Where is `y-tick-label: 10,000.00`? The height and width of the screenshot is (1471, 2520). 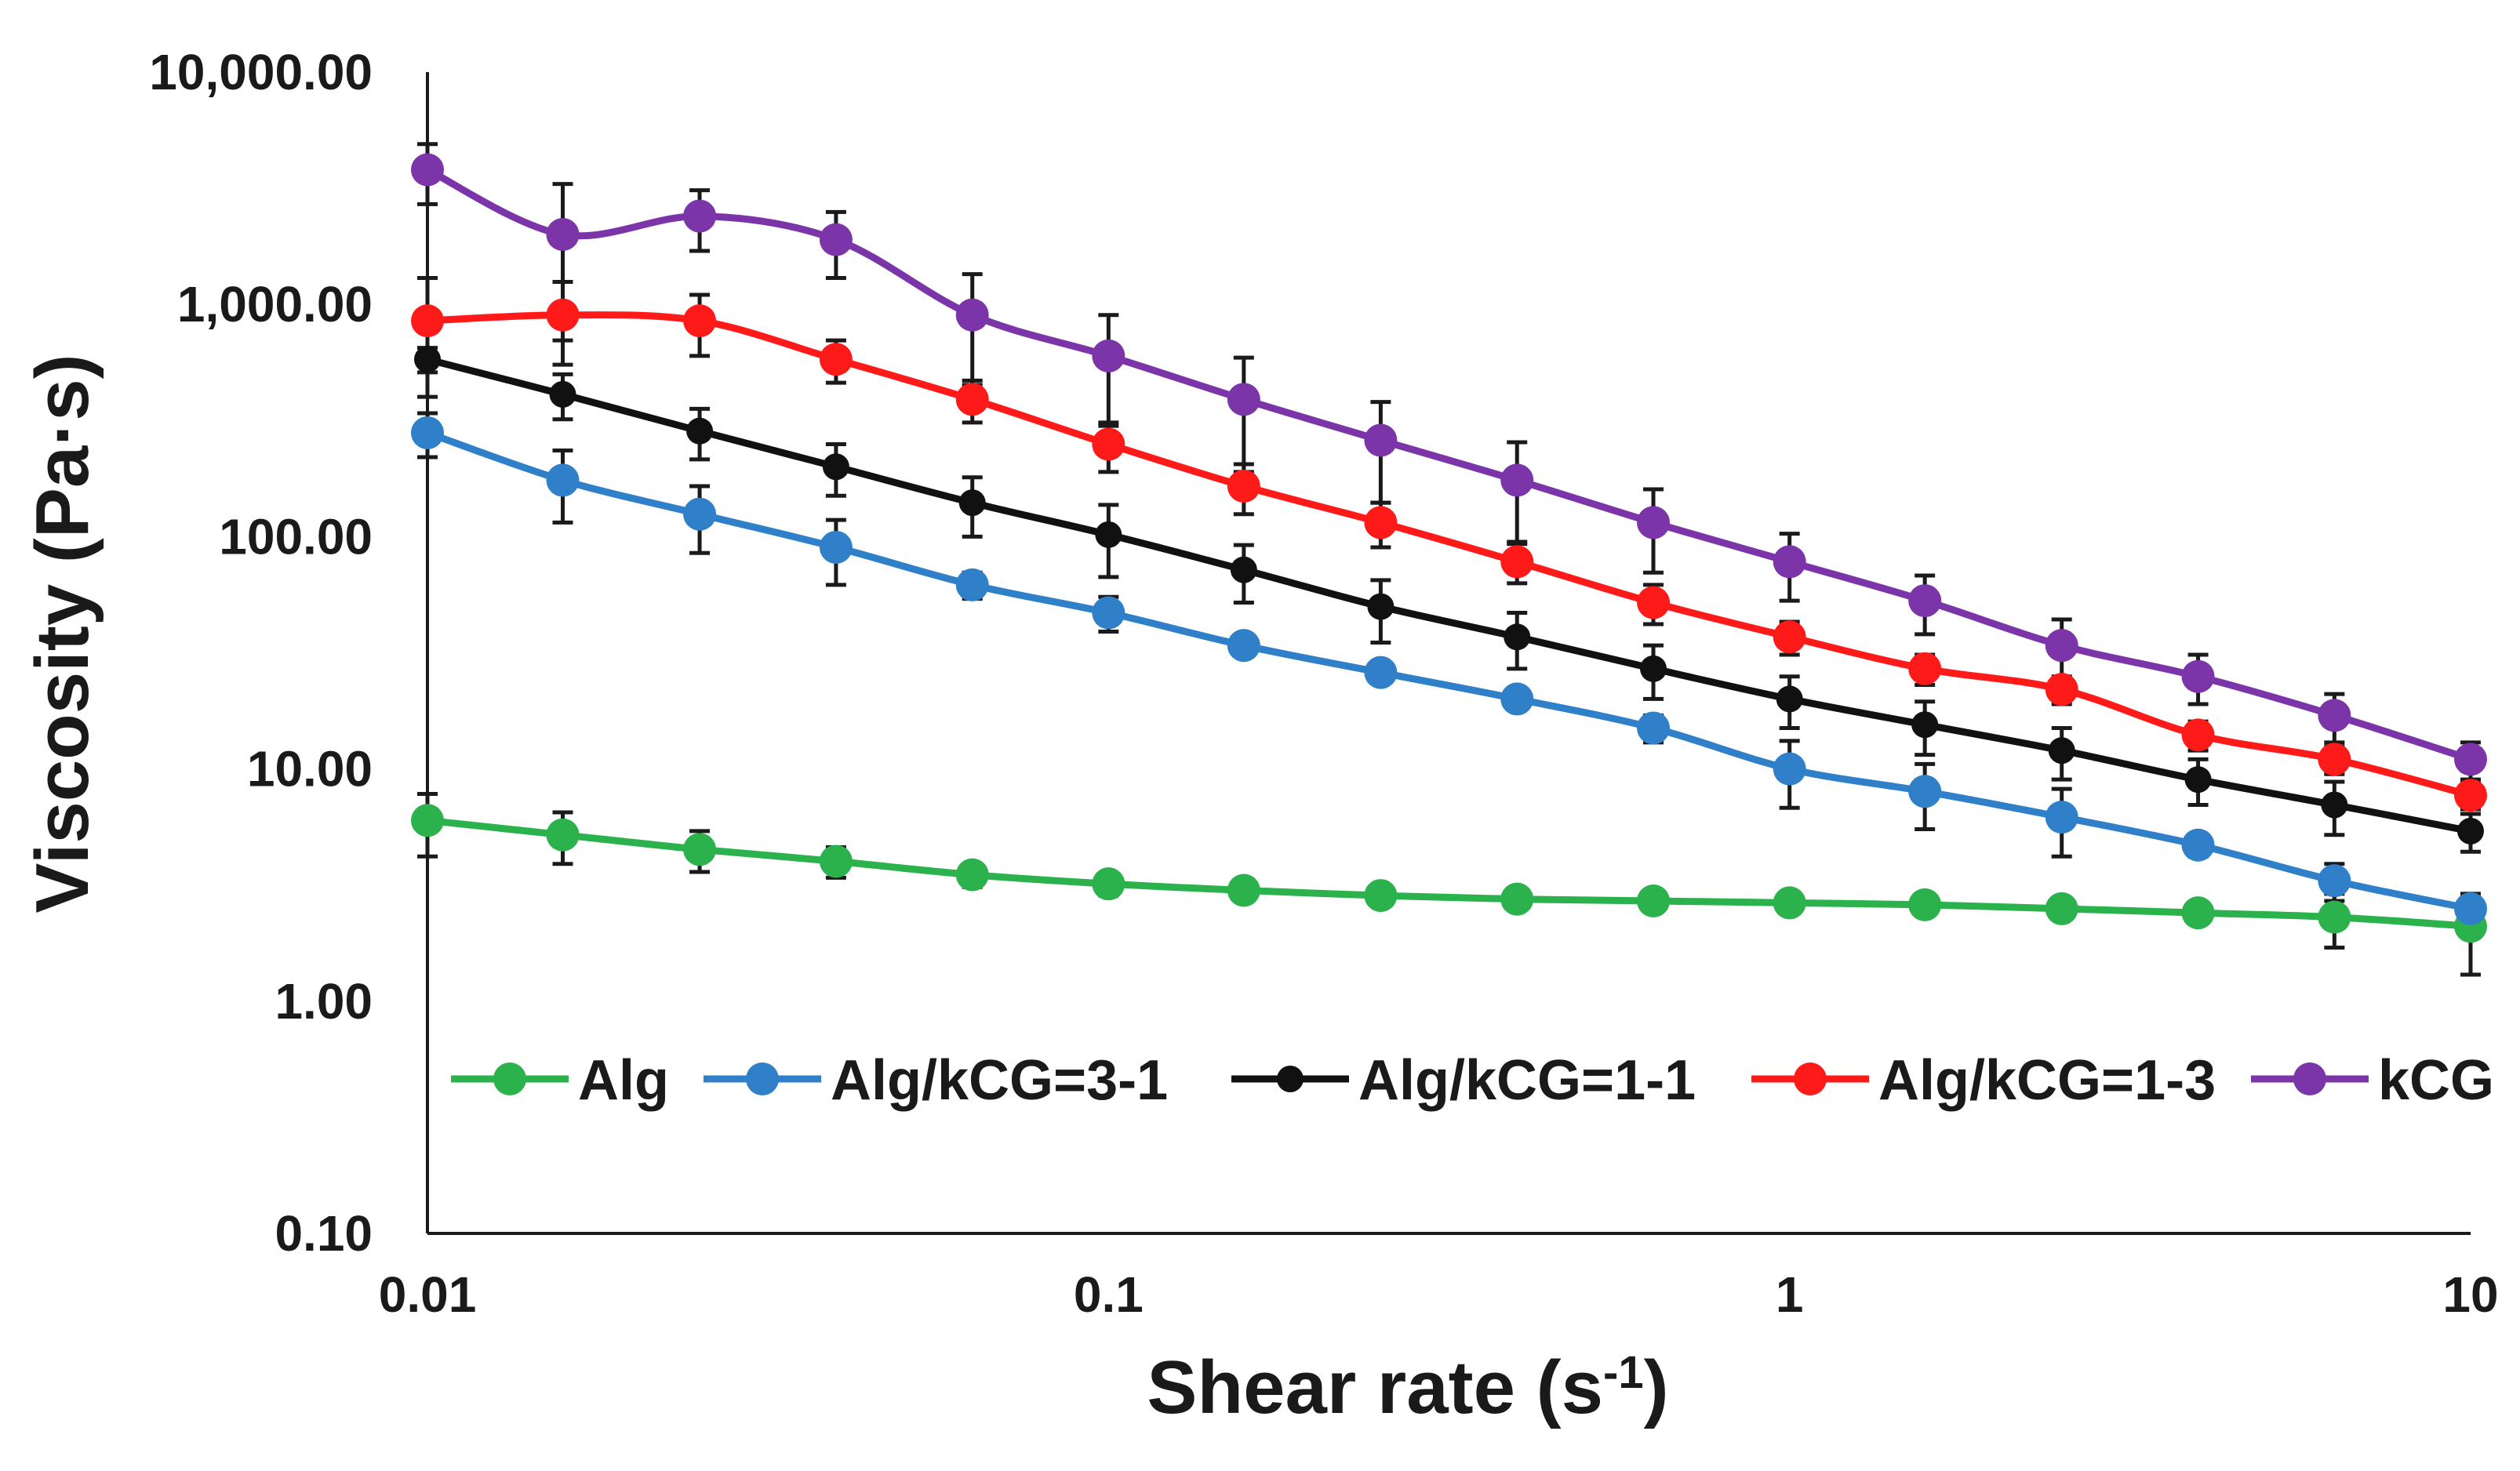 y-tick-label: 10,000.00 is located at coordinates (261, 72).